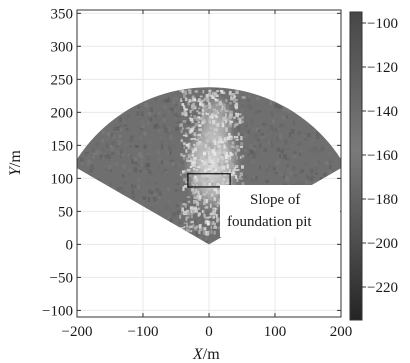 Image resolution: width=410 pixels, height=363 pixels. I want to click on colorbar, so click(356, 166).